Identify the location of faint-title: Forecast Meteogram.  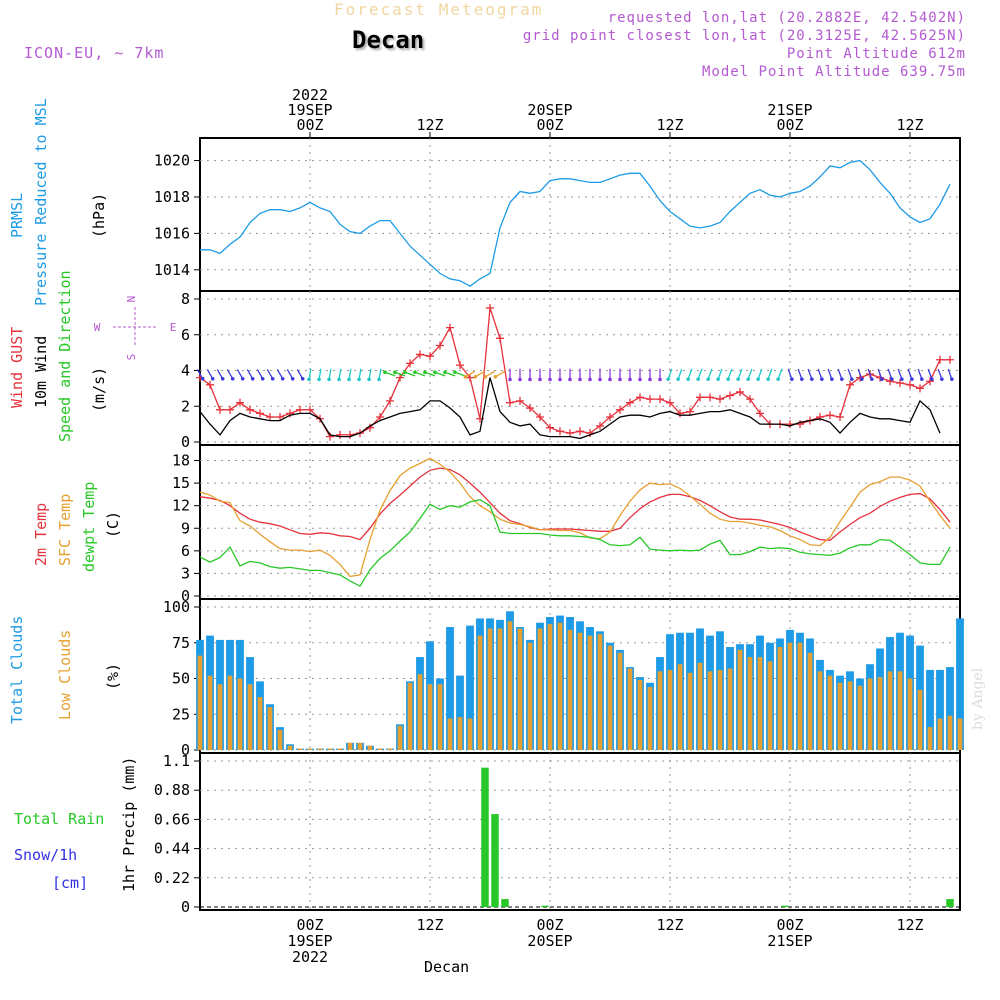
(439, 9).